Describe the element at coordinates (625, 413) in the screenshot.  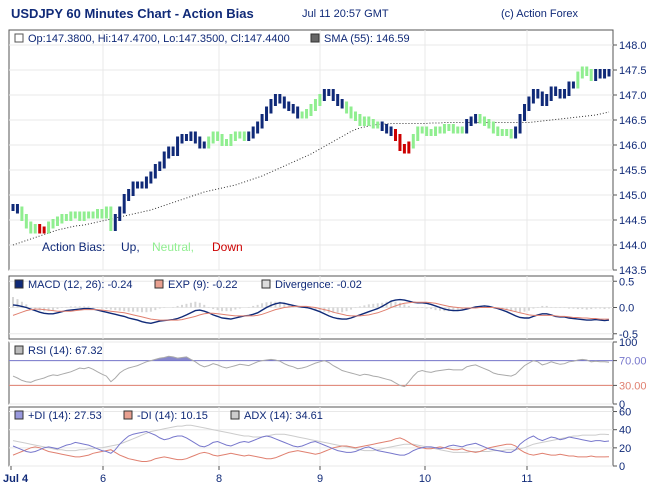
I see `dmi-tick-label: 60` at that location.